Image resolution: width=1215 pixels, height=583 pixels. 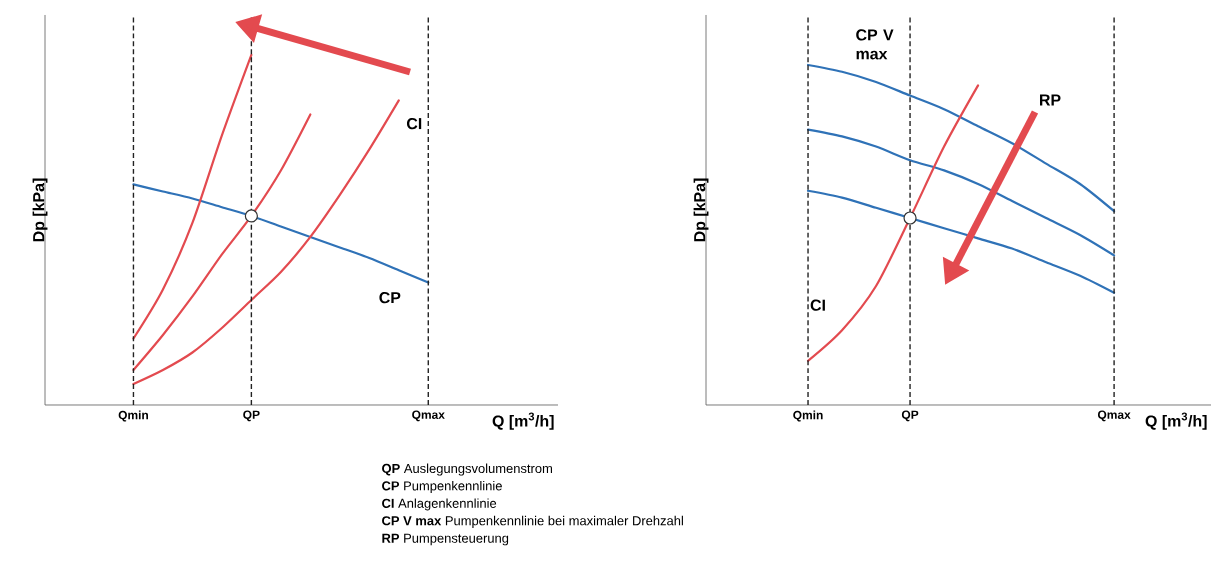 I want to click on text: QP Auslegungsvolumenstrom, so click(x=467, y=469).